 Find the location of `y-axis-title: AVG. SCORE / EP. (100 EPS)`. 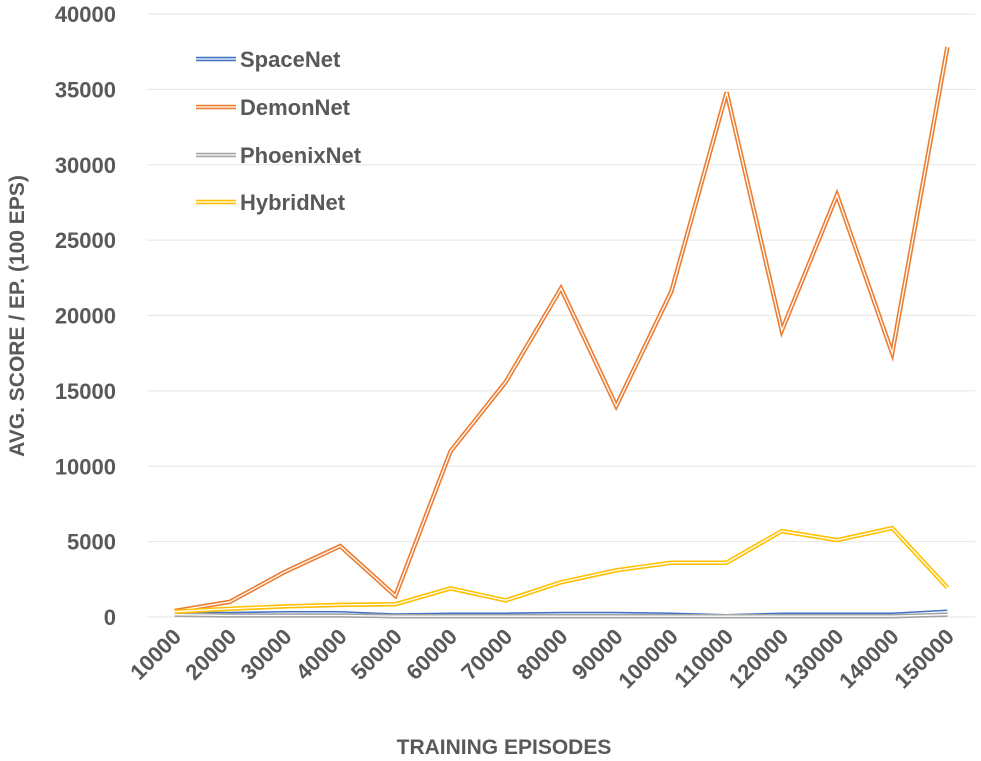

y-axis-title: AVG. SCORE / EP. (100 EPS) is located at coordinates (17, 316).